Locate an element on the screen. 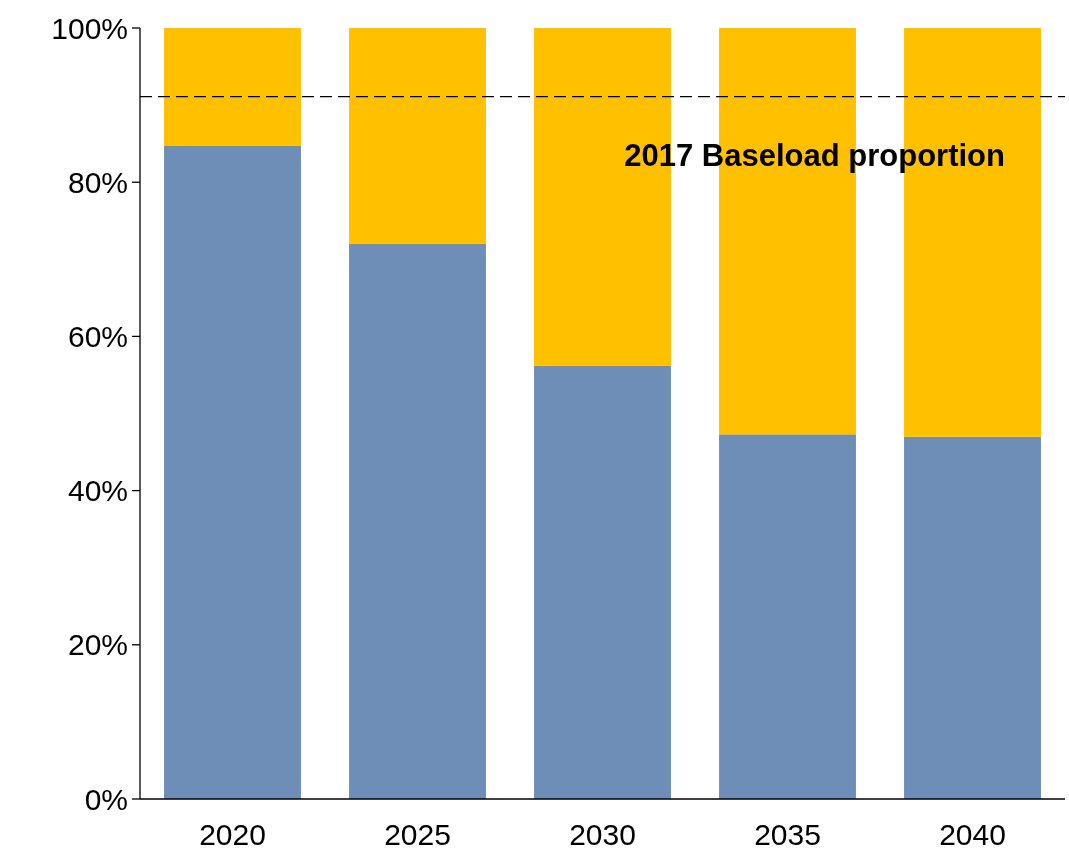 This screenshot has width=1069, height=851. y-tick-label: 40% is located at coordinates (97, 491).